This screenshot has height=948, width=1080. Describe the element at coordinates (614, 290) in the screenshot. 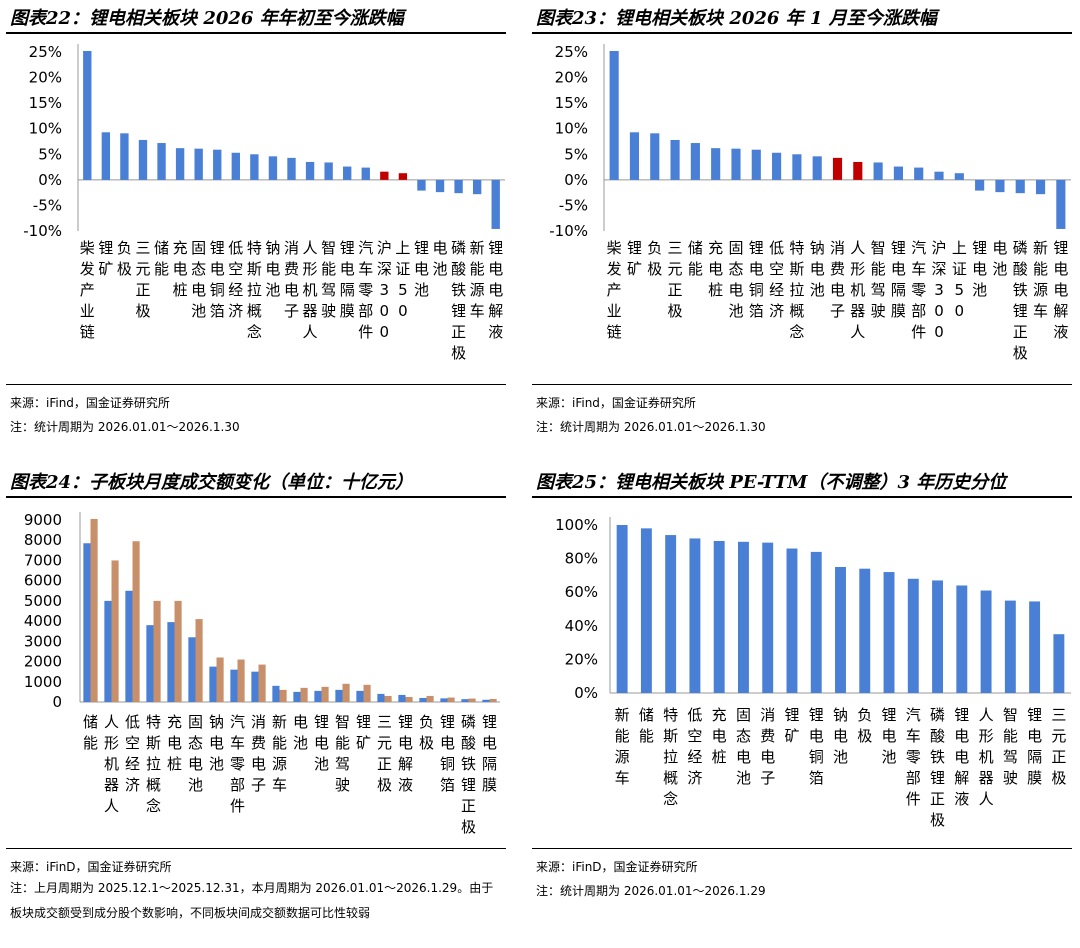

I see `x-tick-label: 柴发产业链` at that location.